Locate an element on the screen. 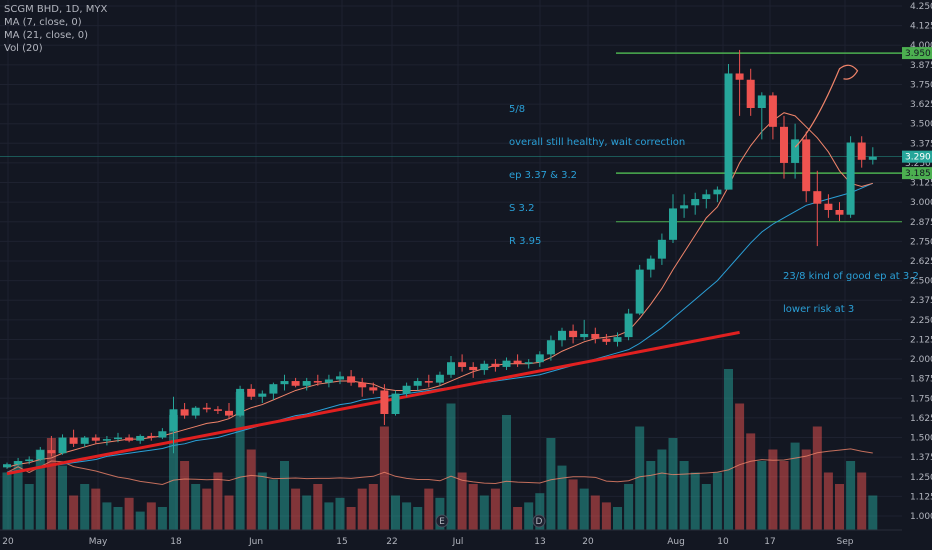  price-tag-top-bg is located at coordinates (917, 53).